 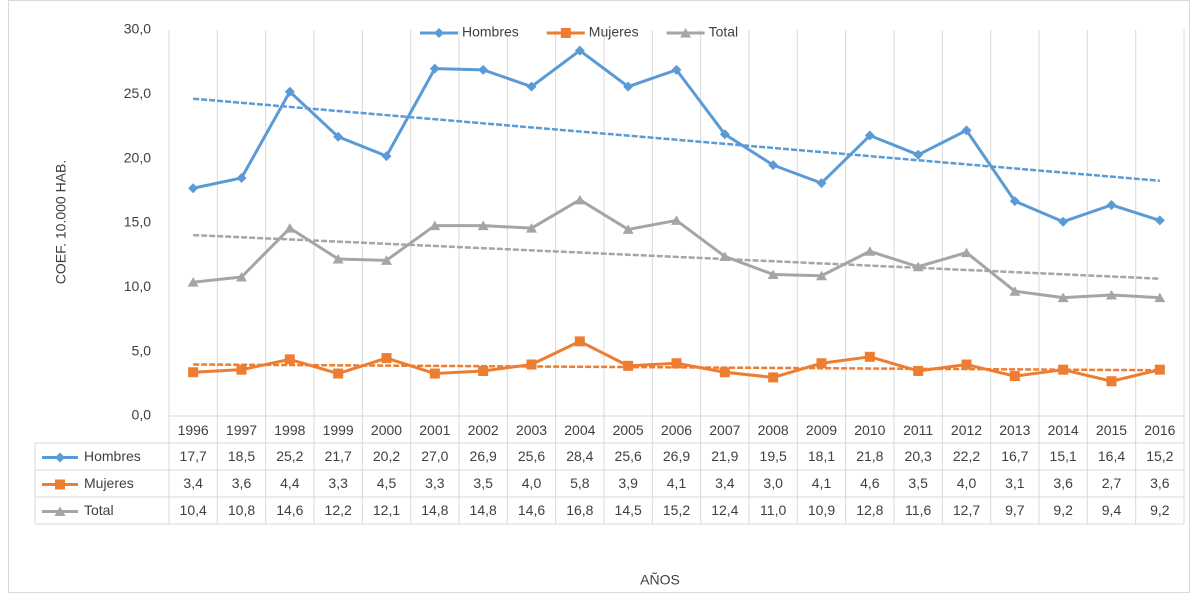 What do you see at coordinates (773, 510) in the screenshot?
I see `table-value: 11,0` at bounding box center [773, 510].